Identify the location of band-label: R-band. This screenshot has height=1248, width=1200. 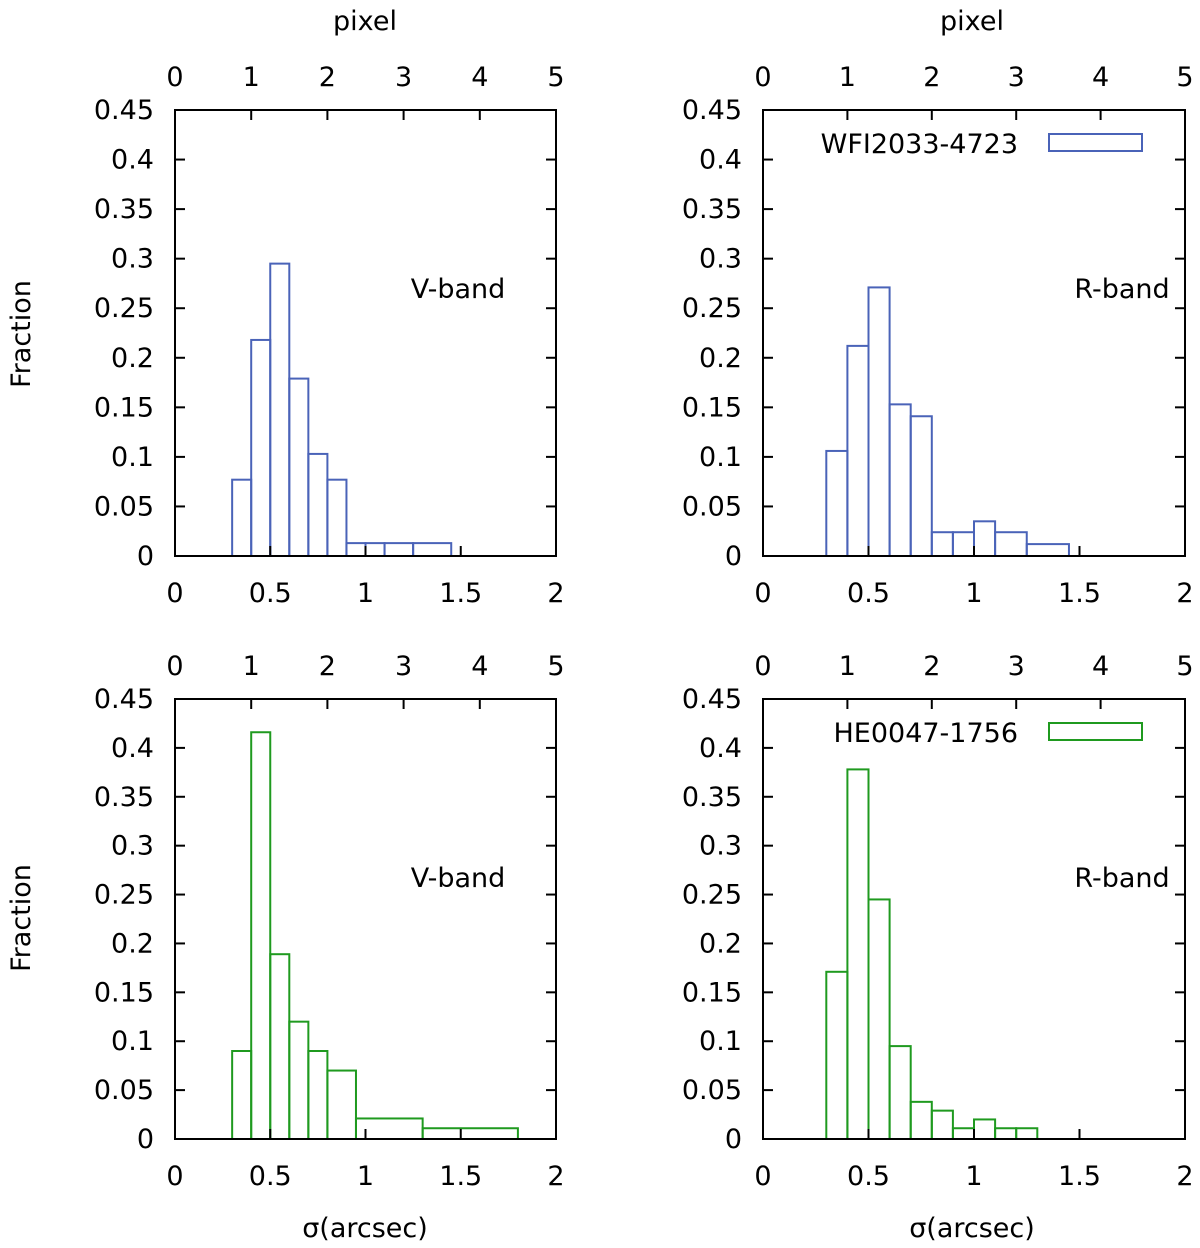
(1121, 289).